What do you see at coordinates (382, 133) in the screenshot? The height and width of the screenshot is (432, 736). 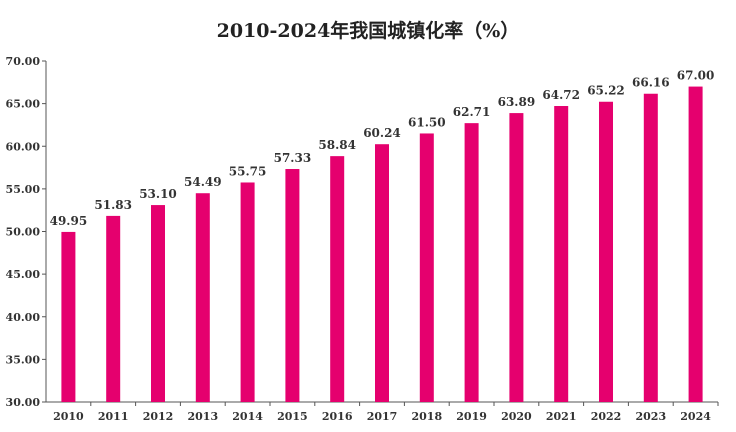 I see `data-label: 60.24` at bounding box center [382, 133].